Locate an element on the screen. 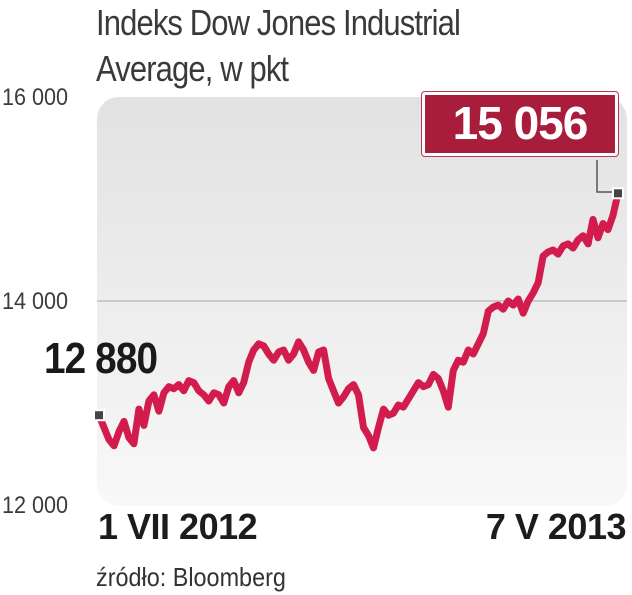 Image resolution: width=632 pixels, height=595 pixels. x-label-start: 1 VII 2012 is located at coordinates (178, 526).